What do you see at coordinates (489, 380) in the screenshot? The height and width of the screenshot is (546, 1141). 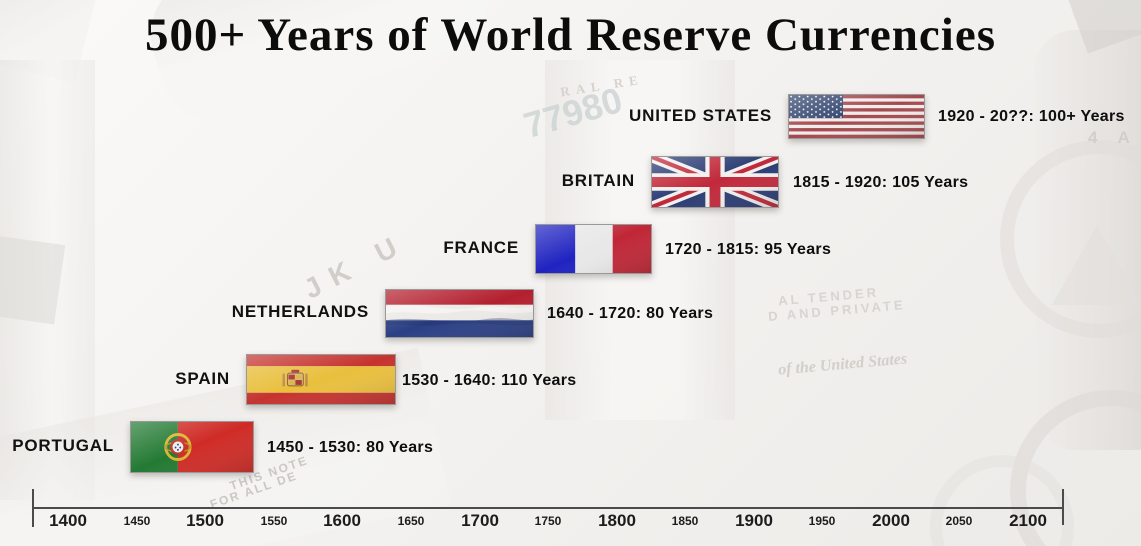 I see `period-label-spain: 1530 - 1640: 110 Years` at bounding box center [489, 380].